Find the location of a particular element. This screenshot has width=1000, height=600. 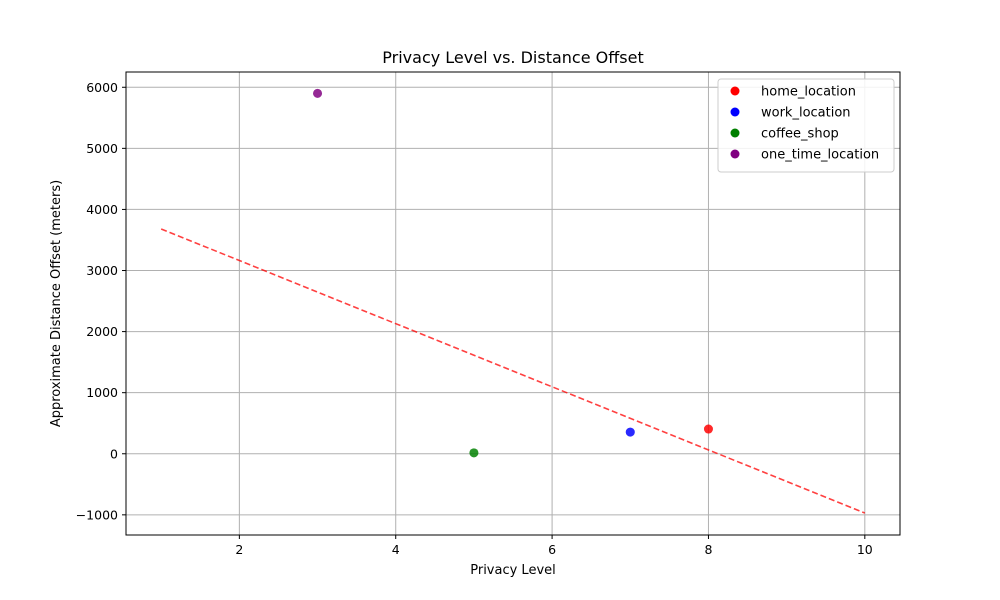

data-point-coffee-shop is located at coordinates (474, 453).